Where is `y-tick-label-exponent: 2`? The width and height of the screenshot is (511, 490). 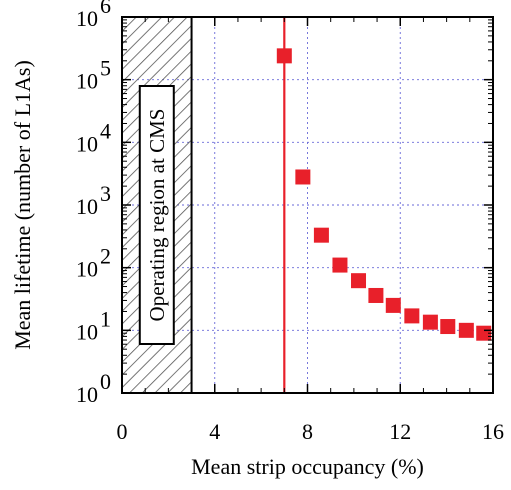
y-tick-label-exponent: 2 is located at coordinates (105, 256).